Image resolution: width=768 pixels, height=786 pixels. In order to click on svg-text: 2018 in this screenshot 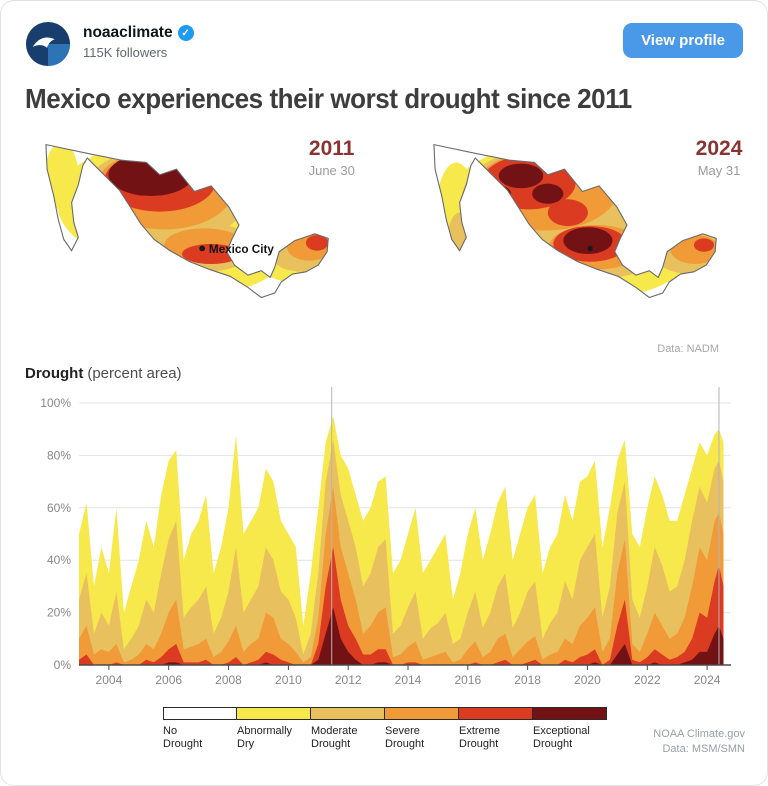, I will do `click(527, 680)`.